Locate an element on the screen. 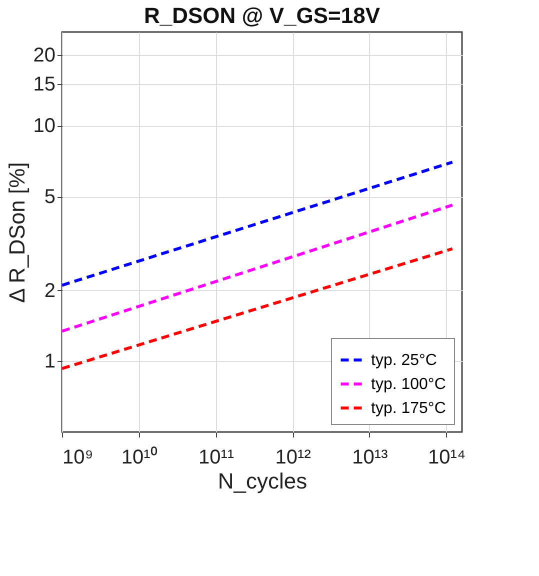 Image resolution: width=539 pixels, height=576 pixels. x-tick-label: 10¹² is located at coordinates (293, 457).